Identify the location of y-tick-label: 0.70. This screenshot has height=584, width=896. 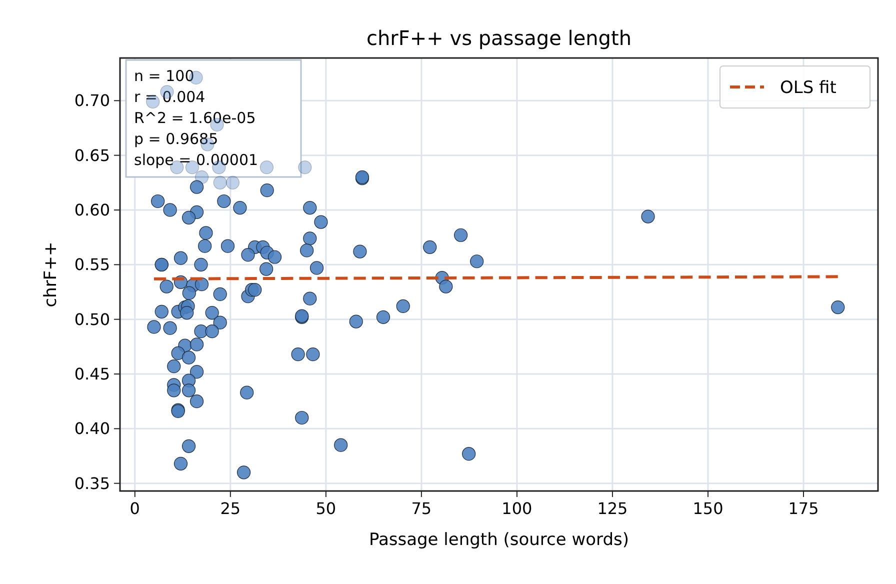
(92, 100).